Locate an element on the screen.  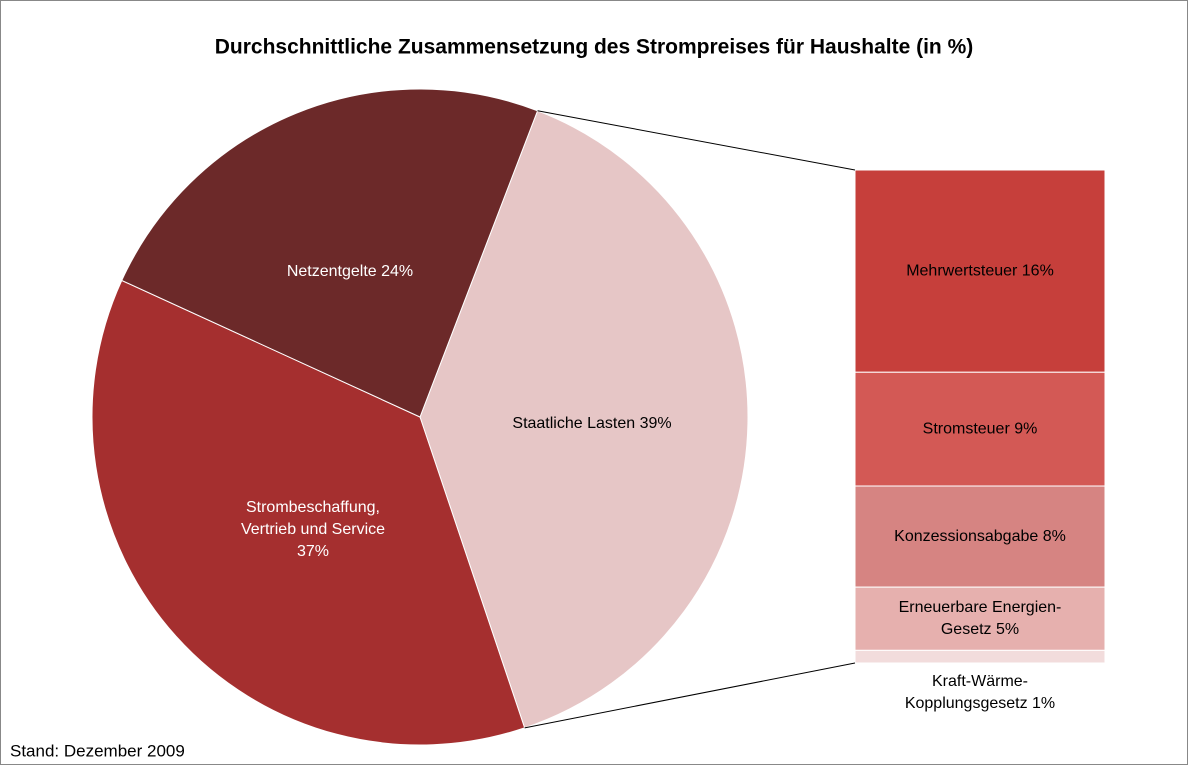
segment-label: Stromsteuer 9% is located at coordinates (980, 428).